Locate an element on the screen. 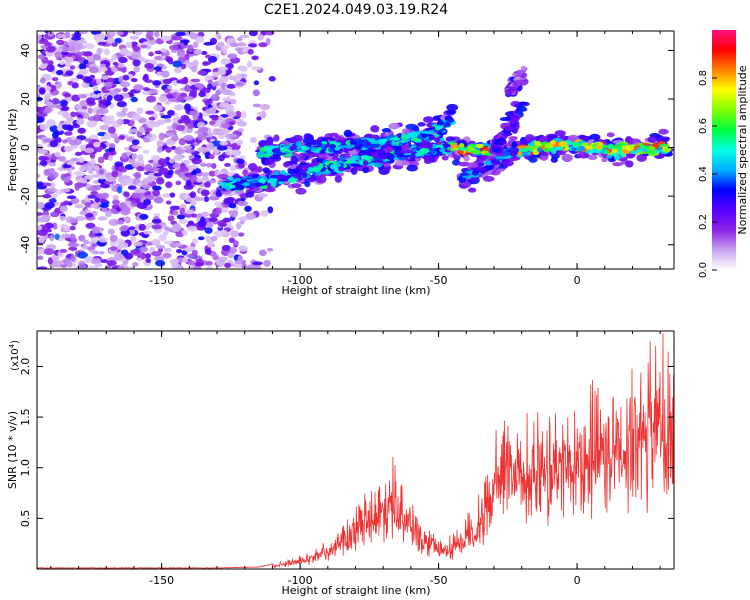 Image resolution: width=750 pixels, height=600 pixels. colorbar-label: Normalized spectral amplitude is located at coordinates (742, 149).